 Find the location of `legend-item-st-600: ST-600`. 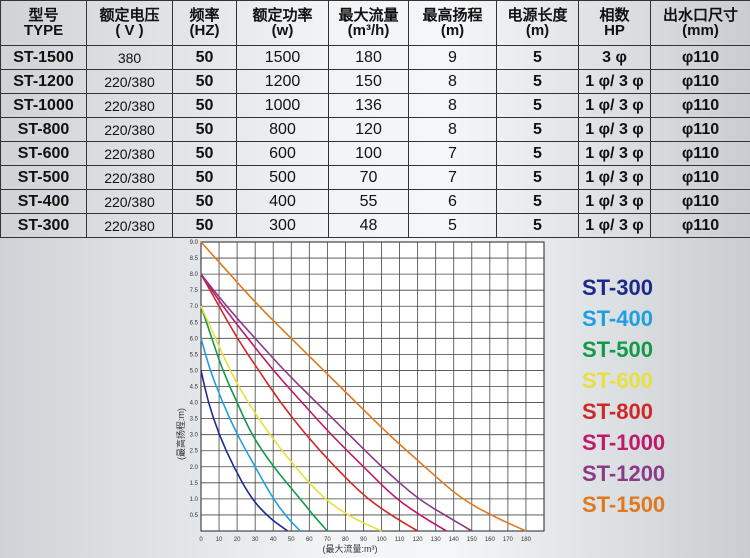

legend-item-st-600: ST-600 is located at coordinates (617, 380).